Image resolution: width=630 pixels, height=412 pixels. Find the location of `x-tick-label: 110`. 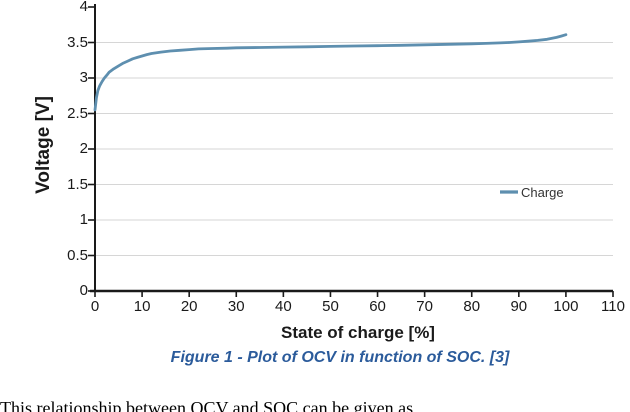

x-tick-label: 110 is located at coordinates (613, 306).